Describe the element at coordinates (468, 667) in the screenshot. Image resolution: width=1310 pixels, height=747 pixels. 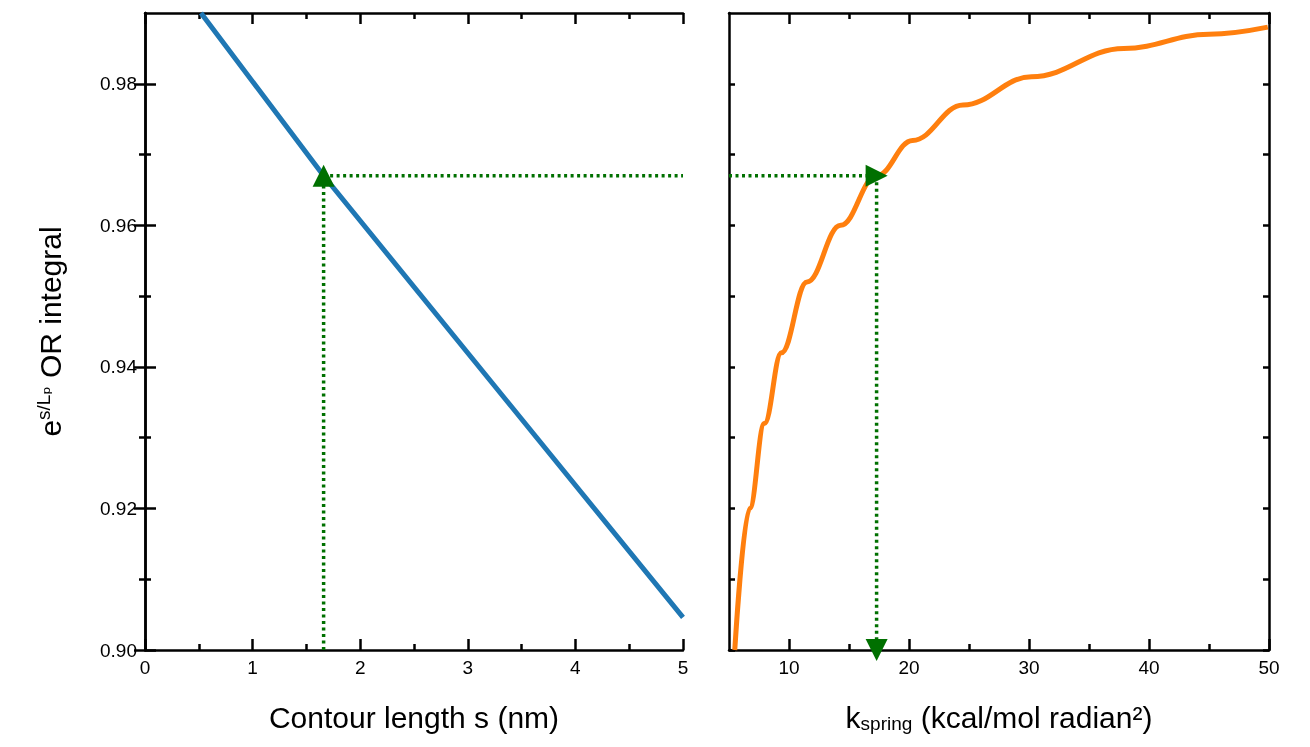
I see `x-tick-label: 3` at that location.